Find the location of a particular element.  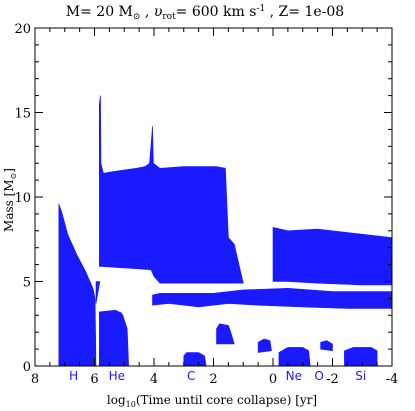

chart-title: M= 20 M⊙ , υrot= 600 km s-1 , Z= 1e-08 is located at coordinates (205, 13).